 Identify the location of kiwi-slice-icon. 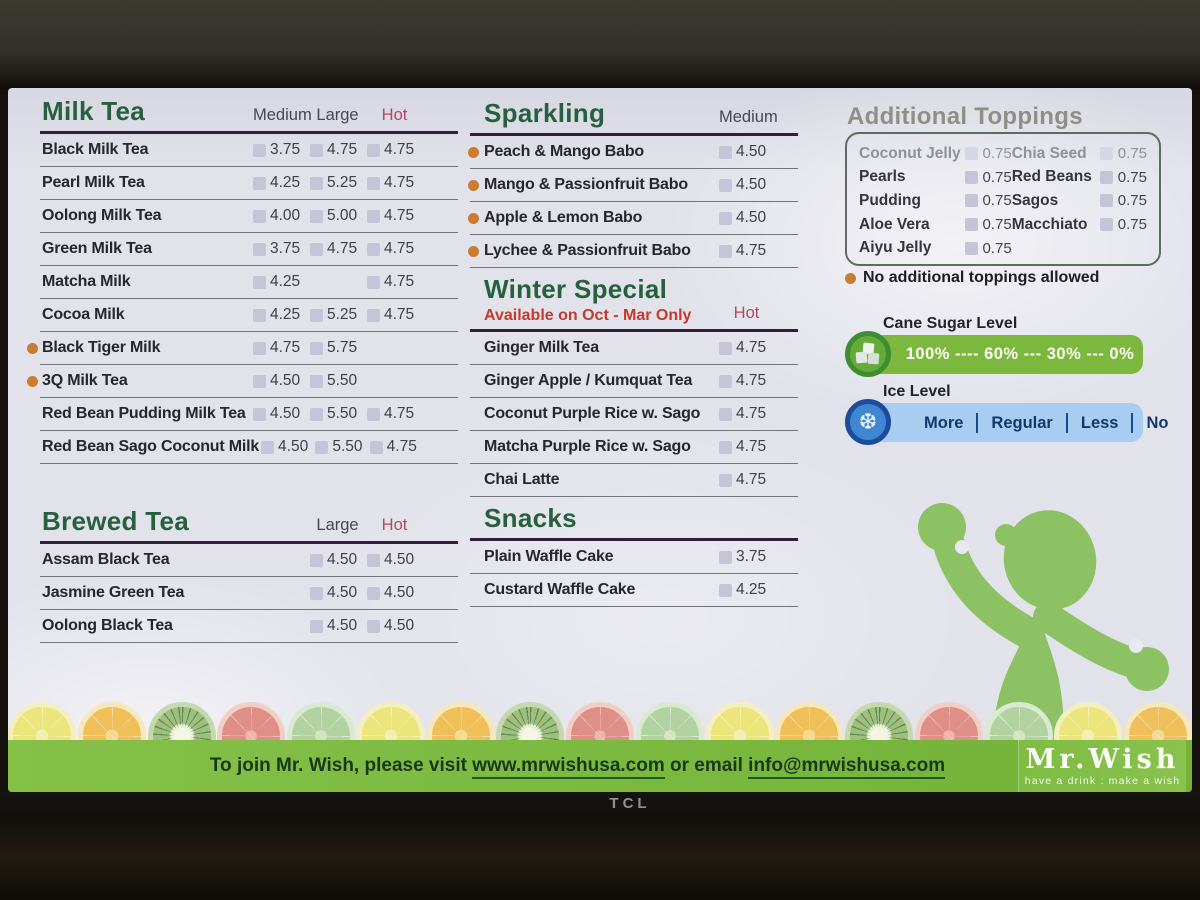
(879, 721).